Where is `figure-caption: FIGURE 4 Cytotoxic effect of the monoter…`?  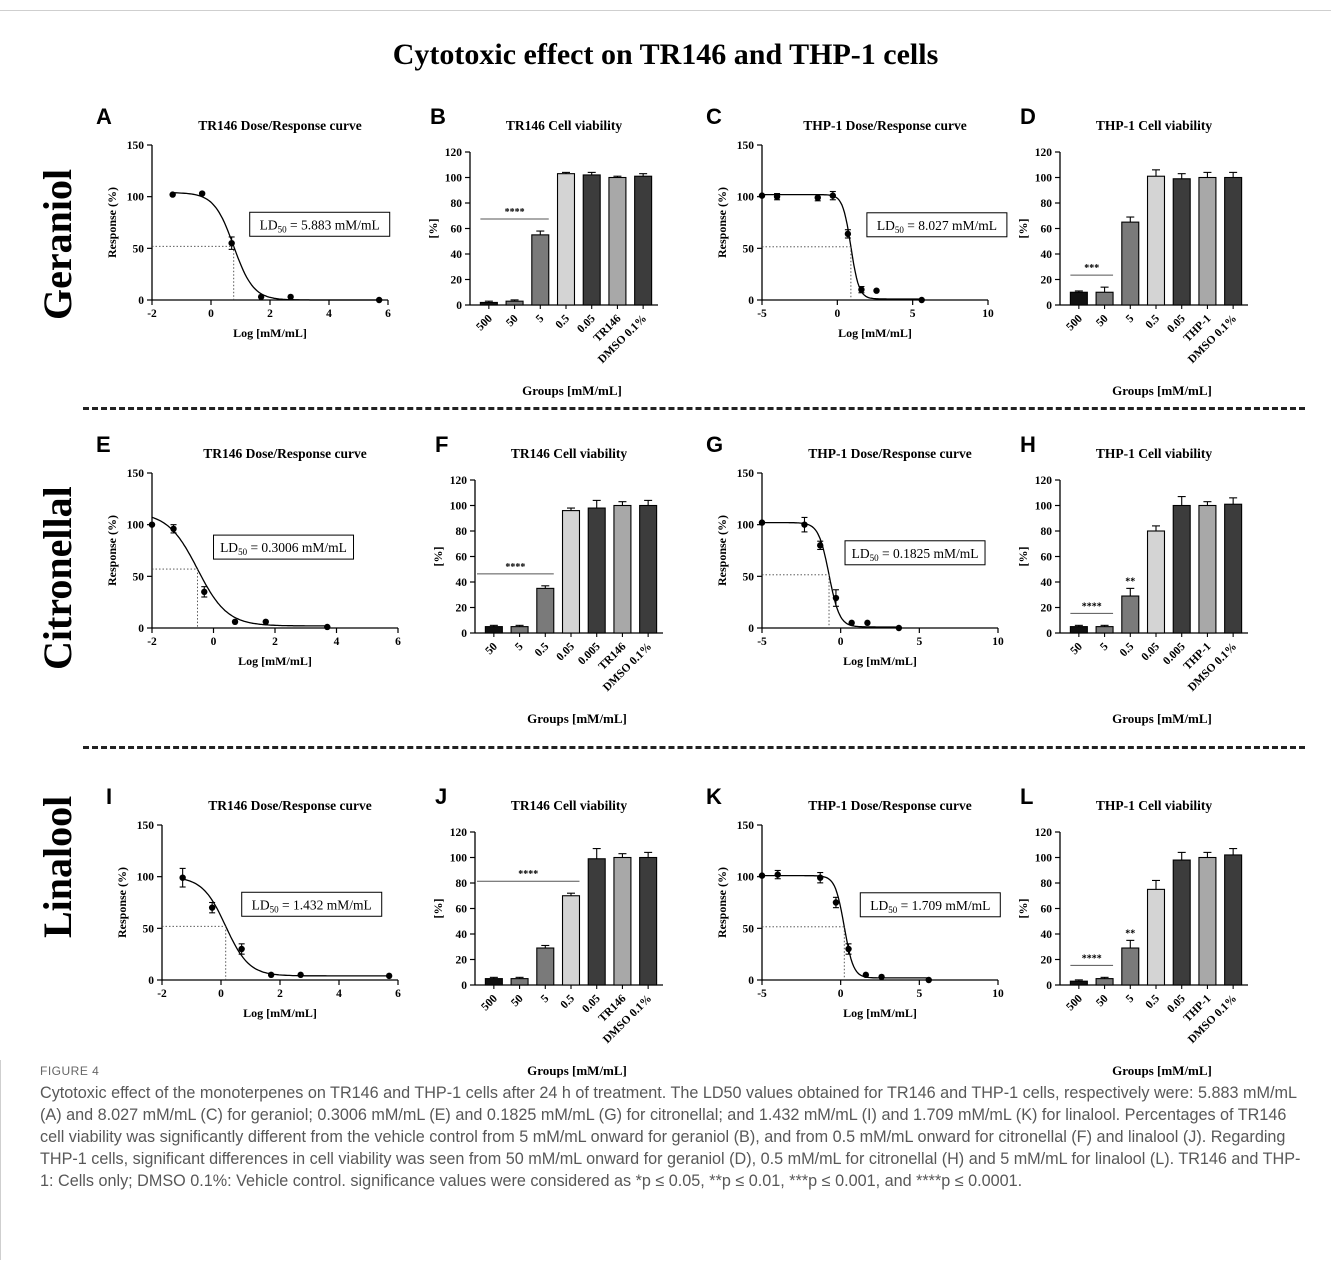 figure-caption: FIGURE 4 Cytotoxic effect of the monoter… is located at coordinates (671, 1128).